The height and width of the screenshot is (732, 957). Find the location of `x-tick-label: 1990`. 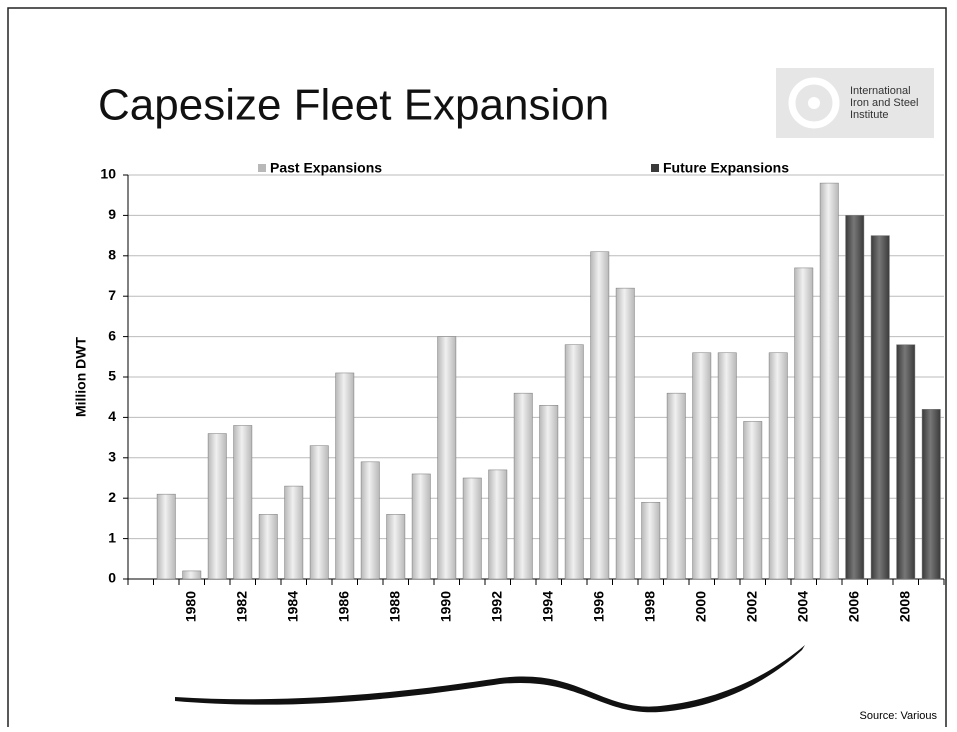

x-tick-label: 1990 is located at coordinates (445, 606).